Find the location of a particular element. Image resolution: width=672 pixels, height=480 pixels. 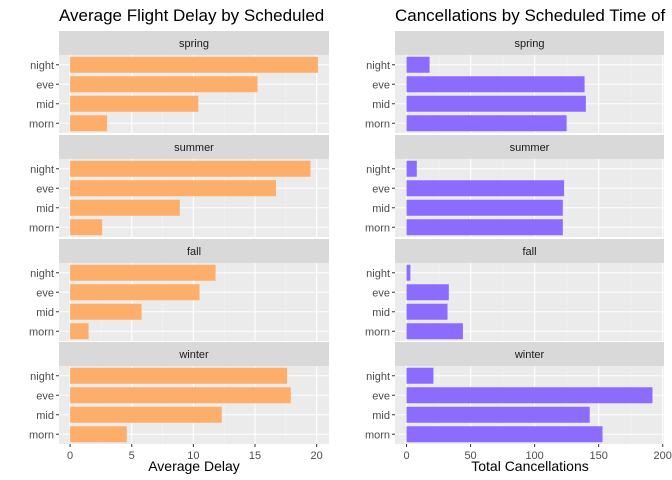

cancel-facet-fall: fall night eve mid morn is located at coordinates (514, 290).